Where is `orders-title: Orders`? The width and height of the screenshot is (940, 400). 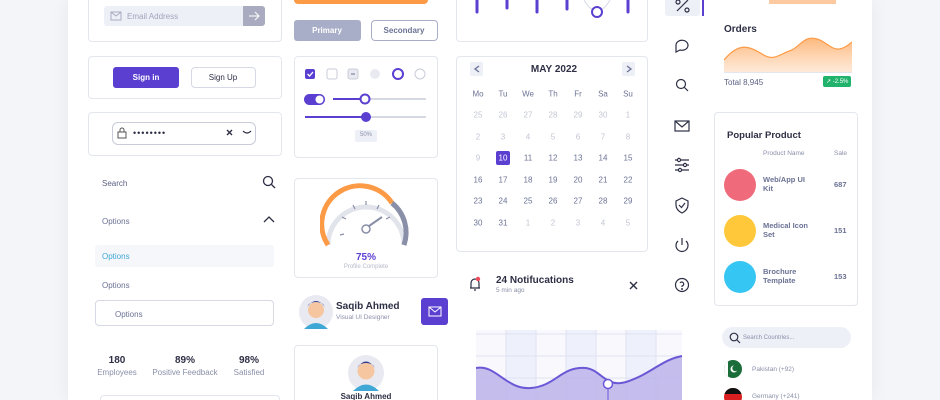 orders-title: Orders is located at coordinates (740, 29).